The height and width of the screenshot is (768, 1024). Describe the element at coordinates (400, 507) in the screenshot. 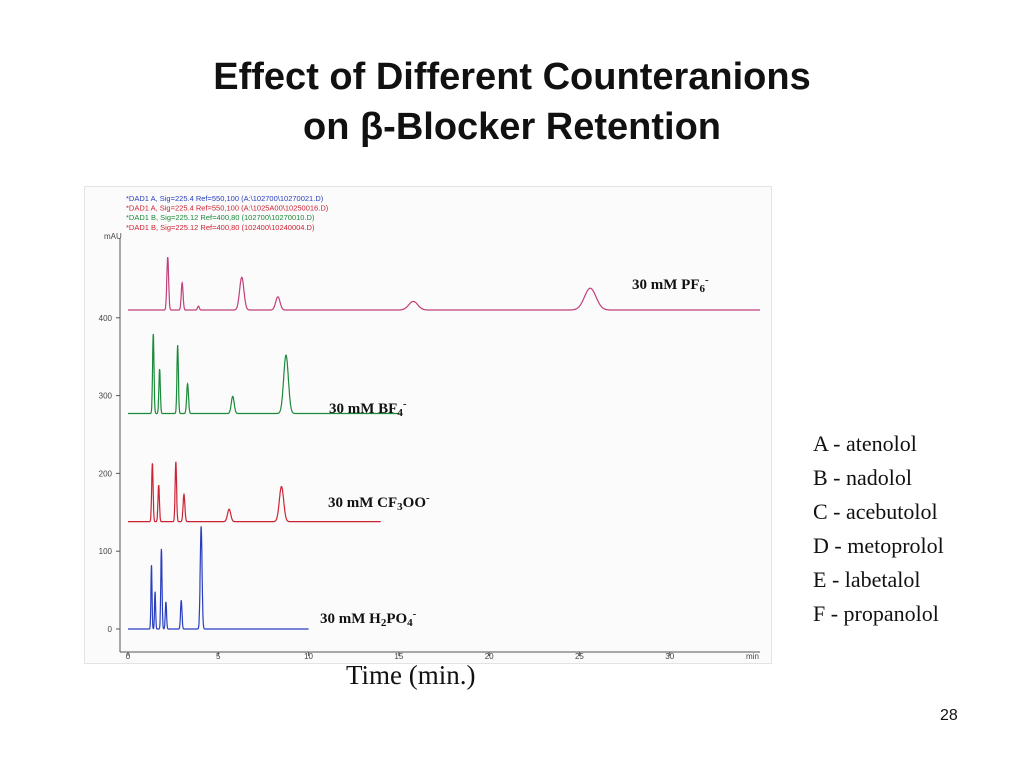

I see `label-subscript: 3` at that location.